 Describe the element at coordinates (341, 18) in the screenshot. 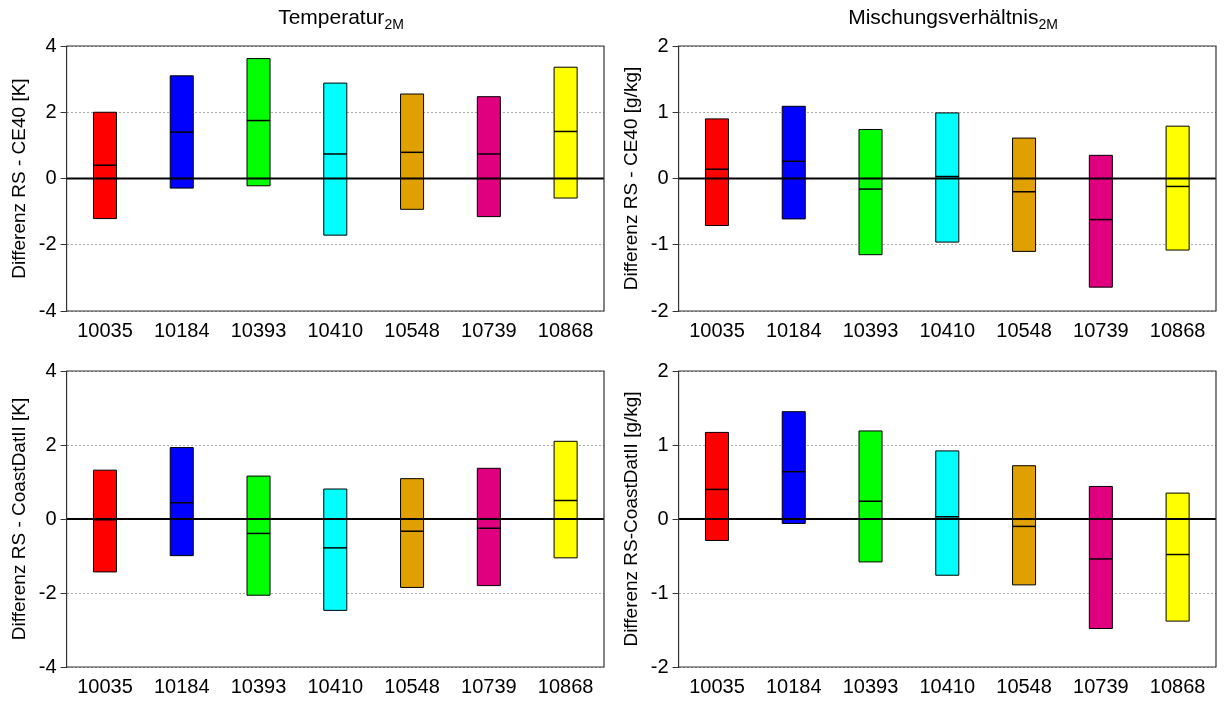

I see `chart-title: Temperatur$_{2M}$` at that location.